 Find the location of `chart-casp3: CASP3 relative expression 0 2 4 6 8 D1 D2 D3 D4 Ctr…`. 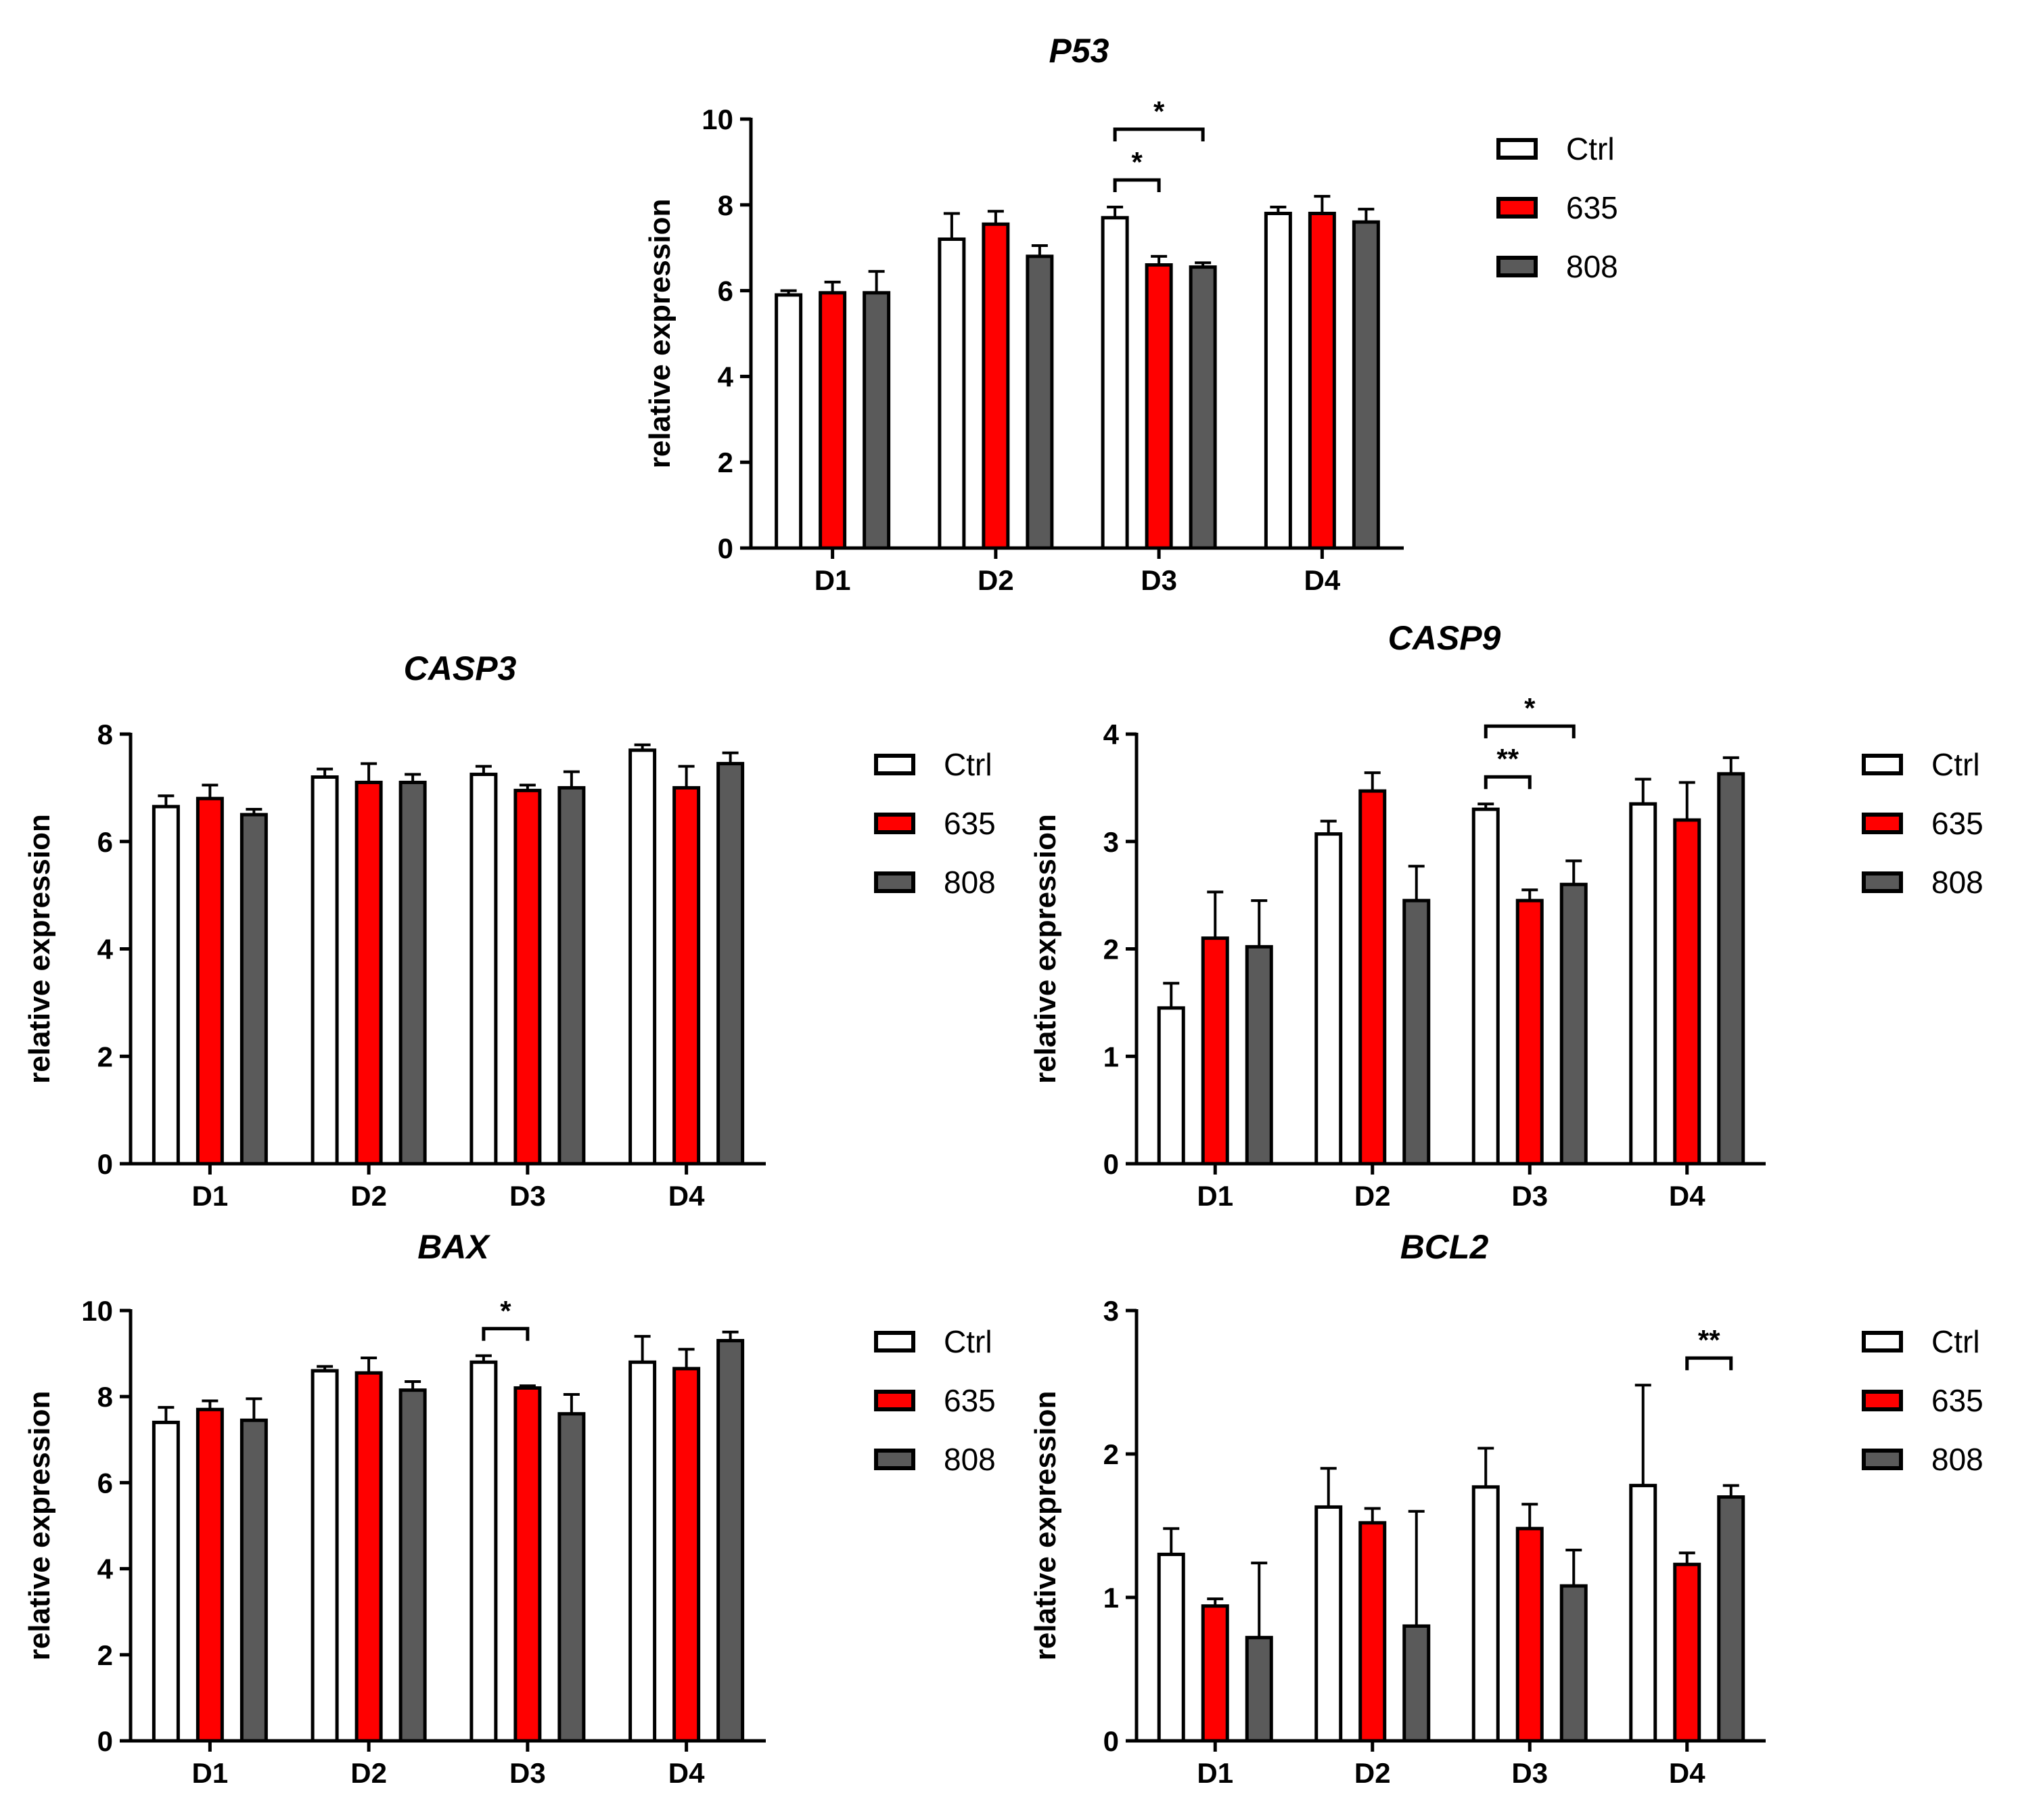

chart-casp3: CASP3 relative expression 0 2 4 6 8 D1 D2 D3 D4 Ctr… is located at coordinates (509, 931).